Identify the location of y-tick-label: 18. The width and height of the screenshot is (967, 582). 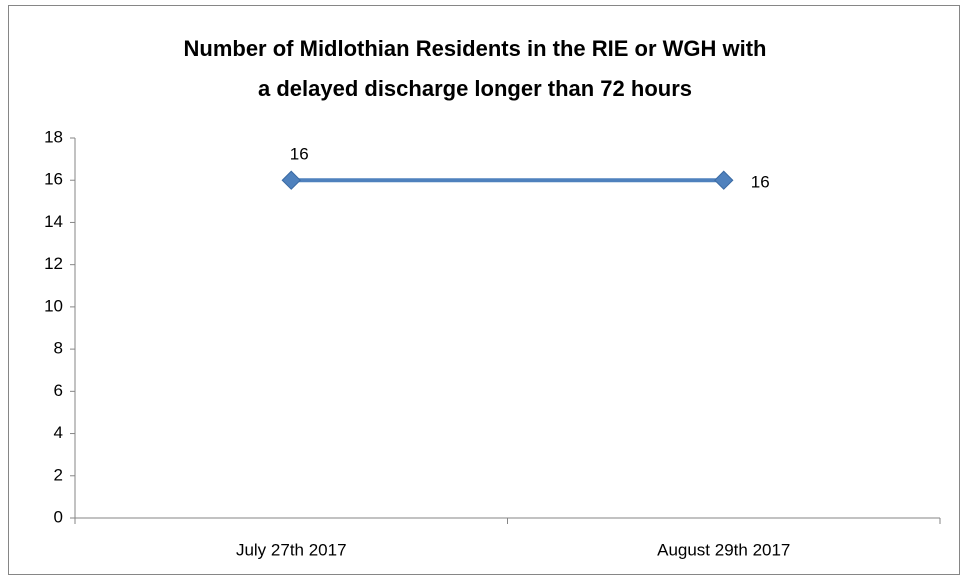
(53, 136).